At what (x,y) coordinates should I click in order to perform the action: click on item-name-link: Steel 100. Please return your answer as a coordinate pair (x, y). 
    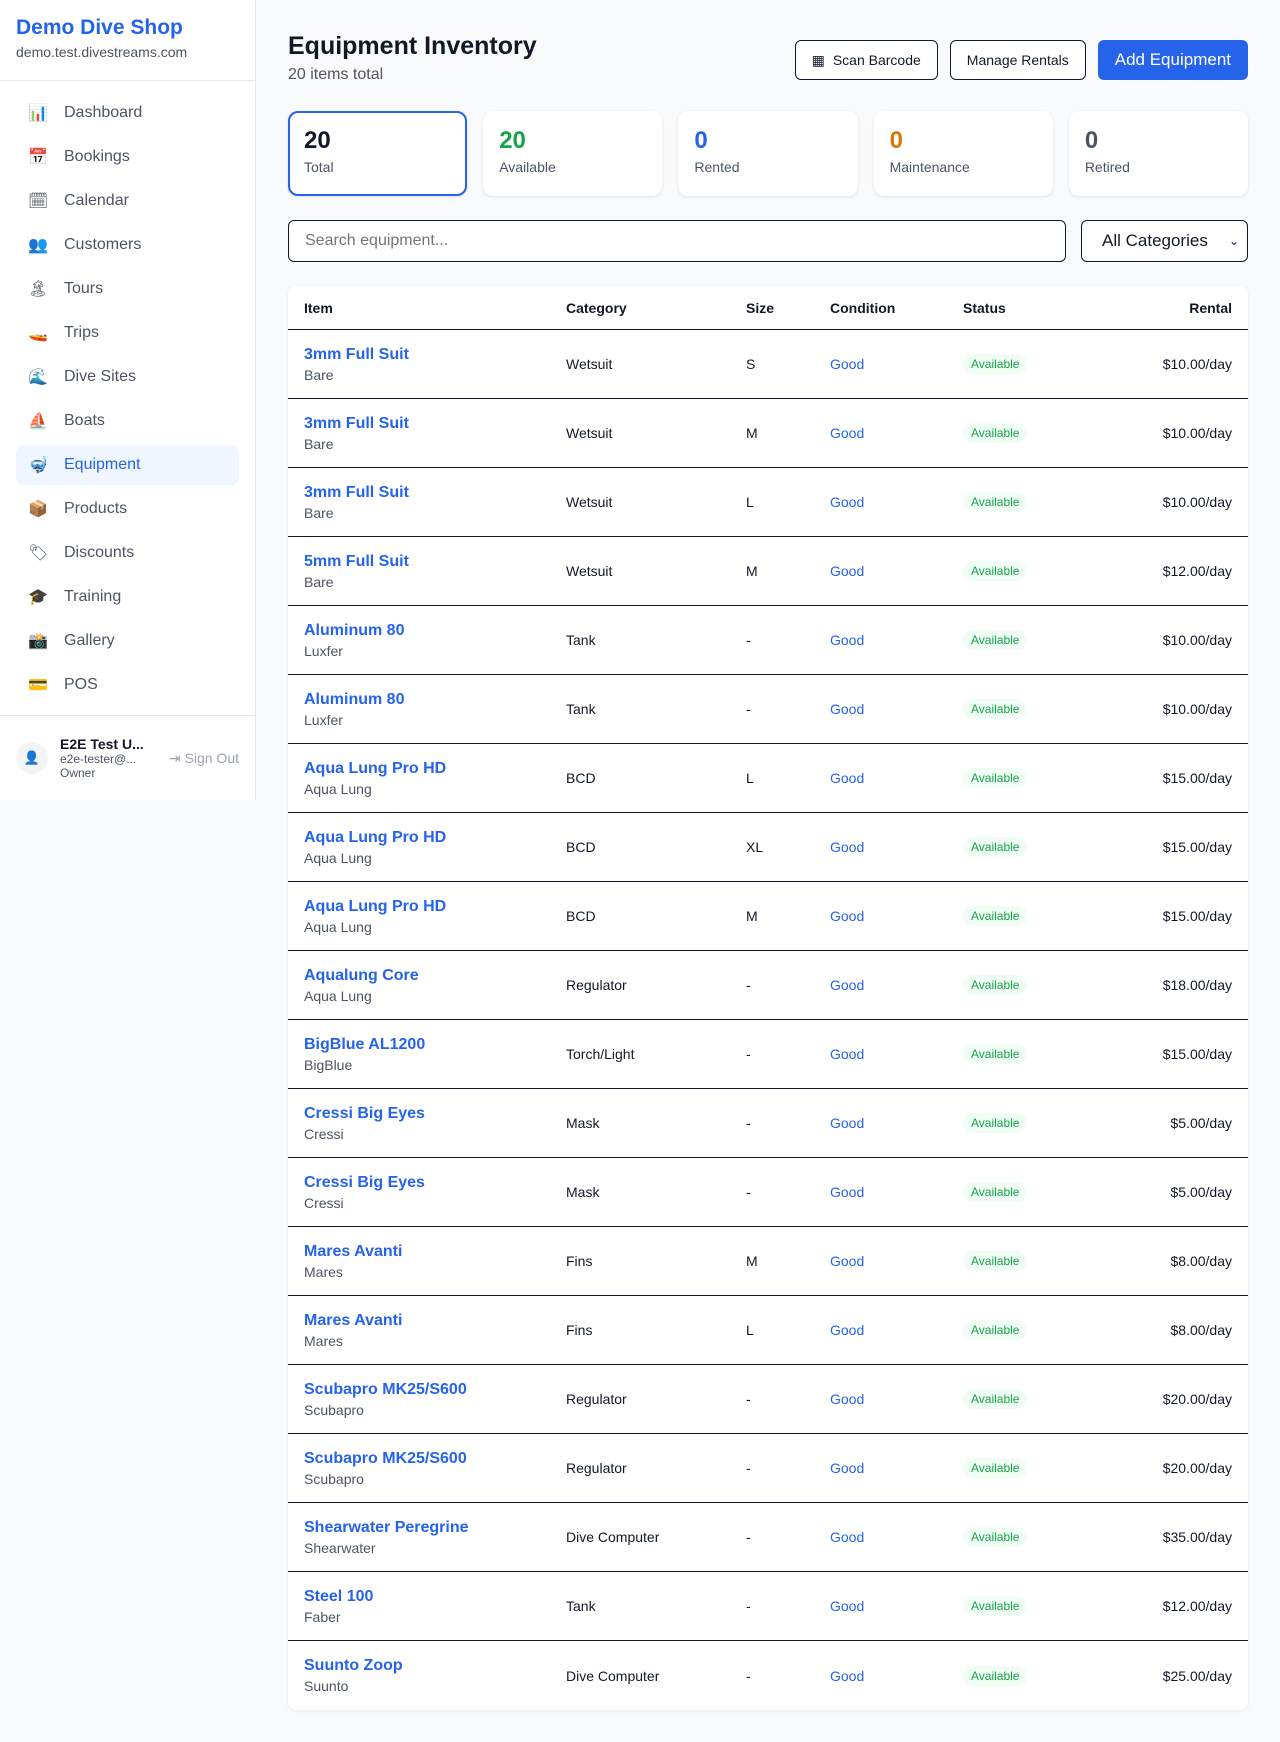
    Looking at the image, I should click on (339, 1596).